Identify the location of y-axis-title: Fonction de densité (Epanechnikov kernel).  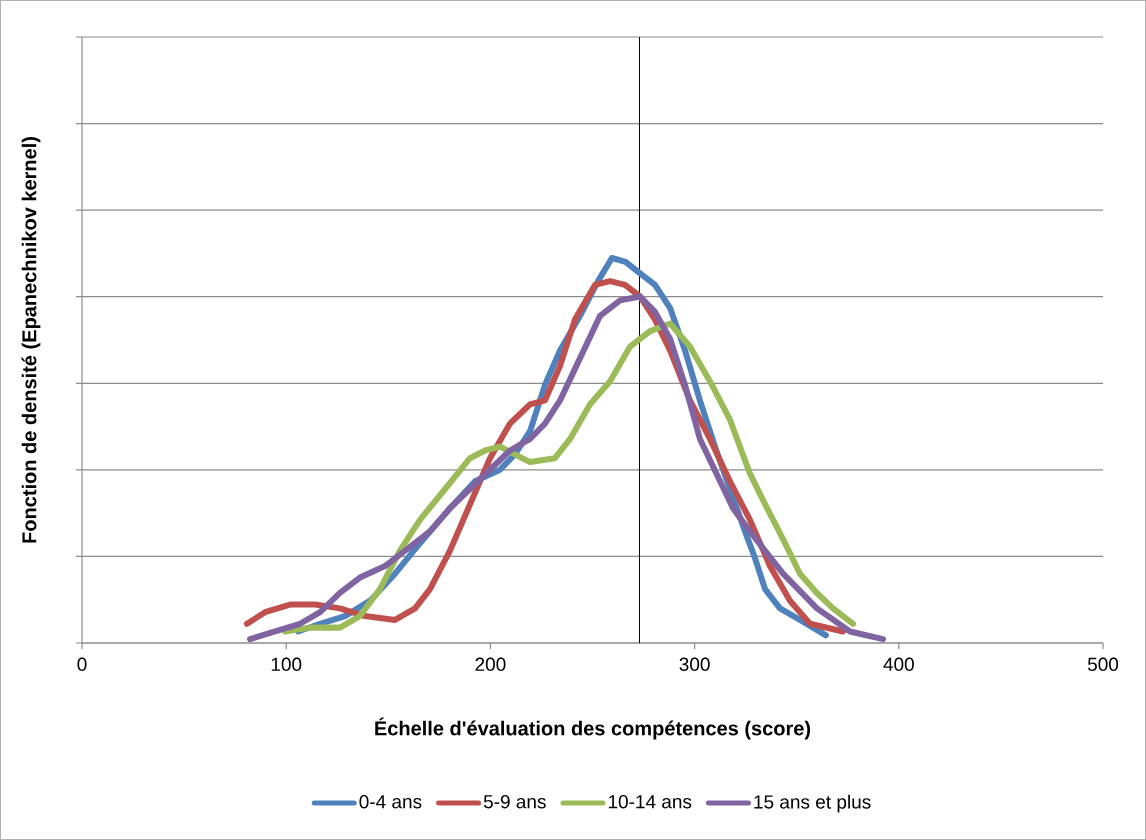
(31, 340).